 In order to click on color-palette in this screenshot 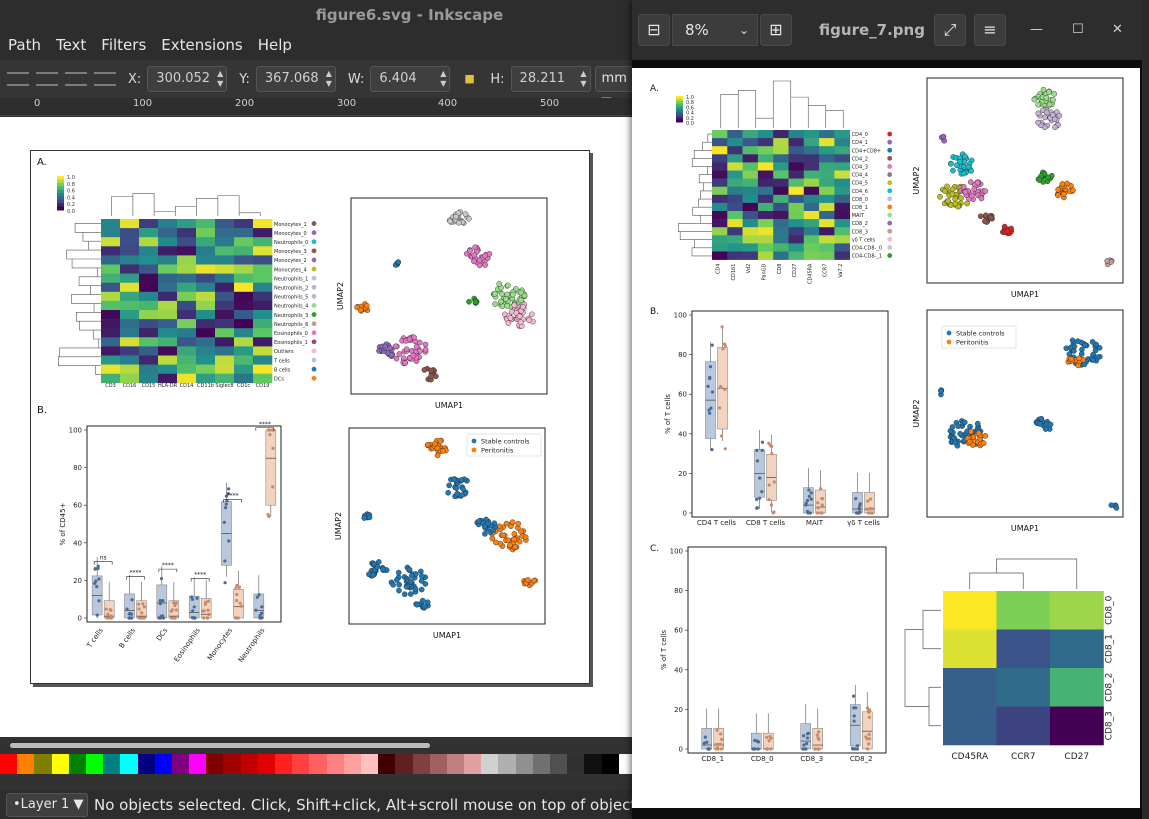, I will do `click(320, 764)`.